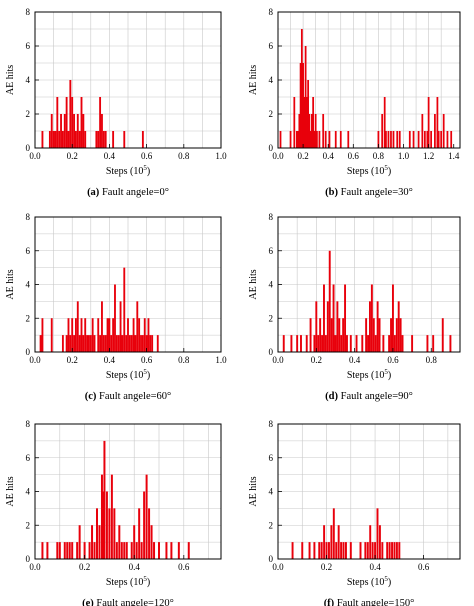  What do you see at coordinates (331, 192) in the screenshot?
I see `panel-caption-letter: (b)` at bounding box center [331, 192].